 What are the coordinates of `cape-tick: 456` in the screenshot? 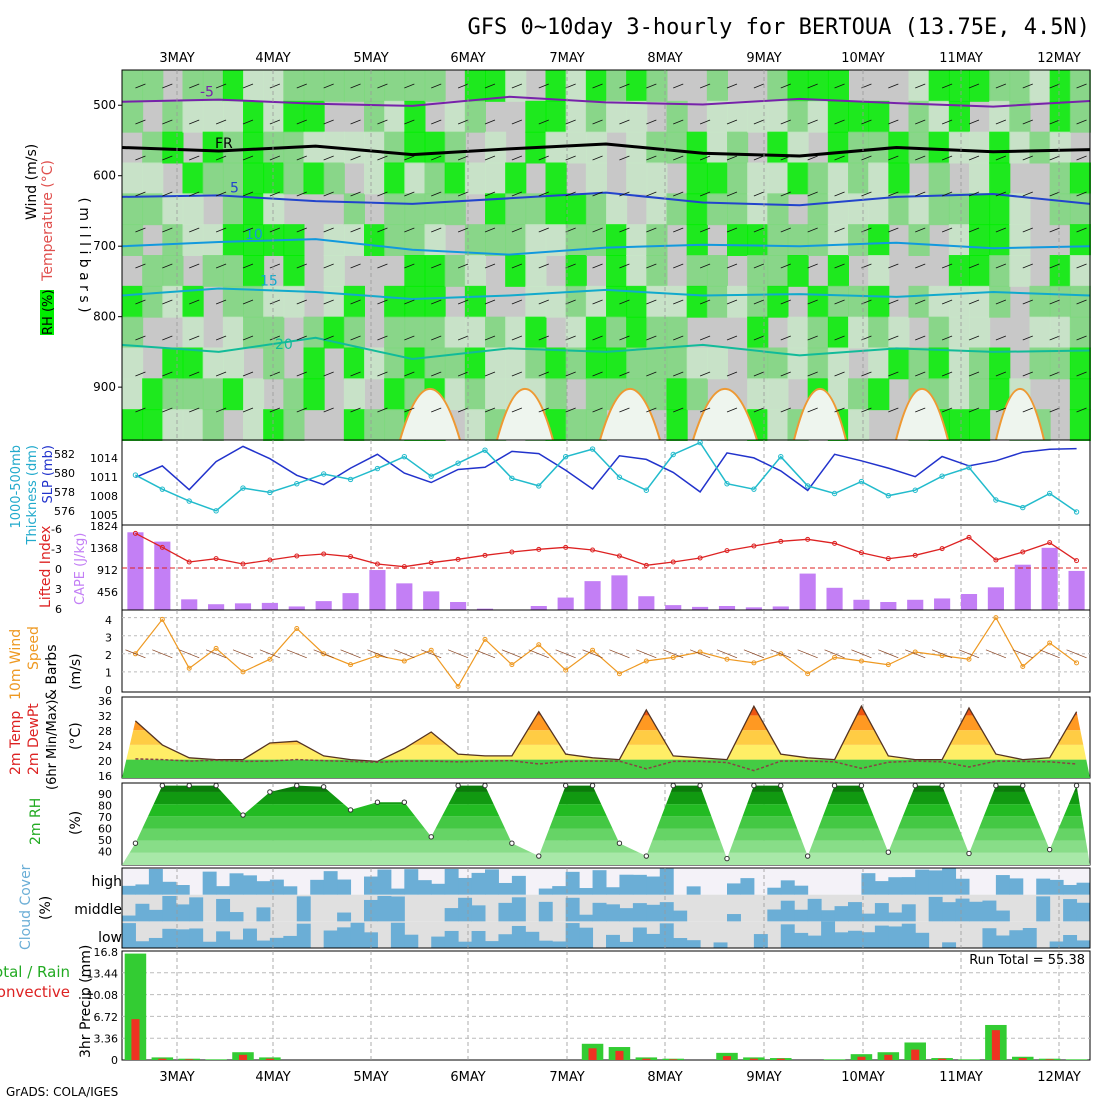 It's located at (107, 592).